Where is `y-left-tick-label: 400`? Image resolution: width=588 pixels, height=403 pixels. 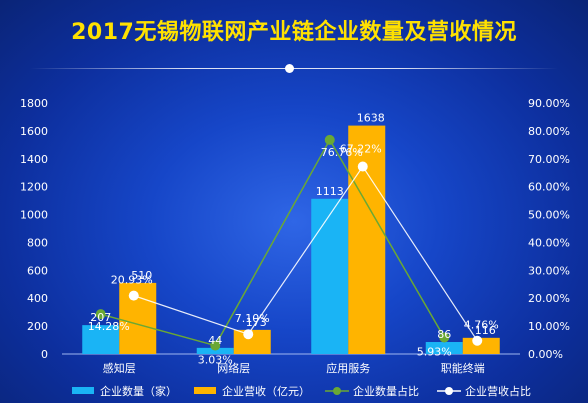 y-left-tick-label: 400 is located at coordinates (37, 298).